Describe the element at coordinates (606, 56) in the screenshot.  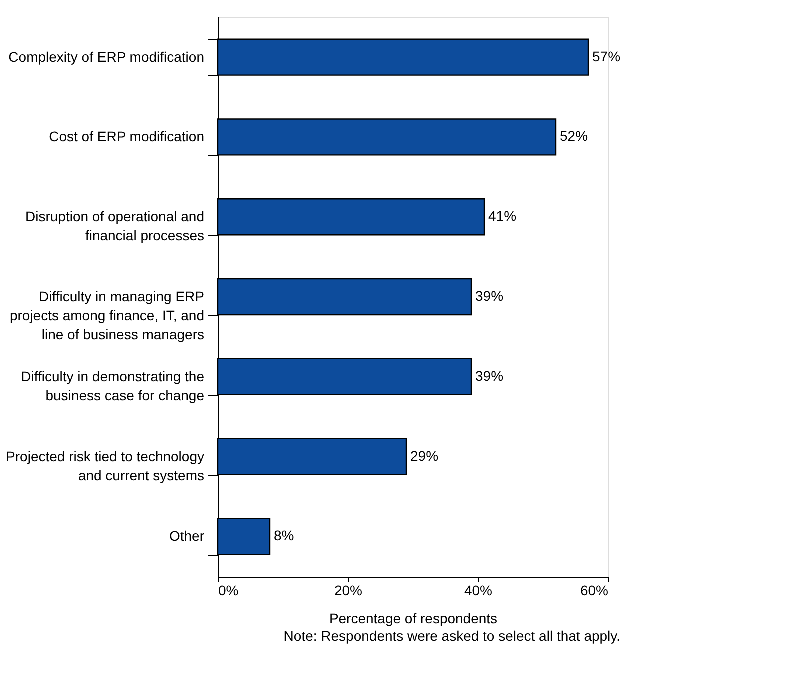
I see `data-label: 57%` at that location.